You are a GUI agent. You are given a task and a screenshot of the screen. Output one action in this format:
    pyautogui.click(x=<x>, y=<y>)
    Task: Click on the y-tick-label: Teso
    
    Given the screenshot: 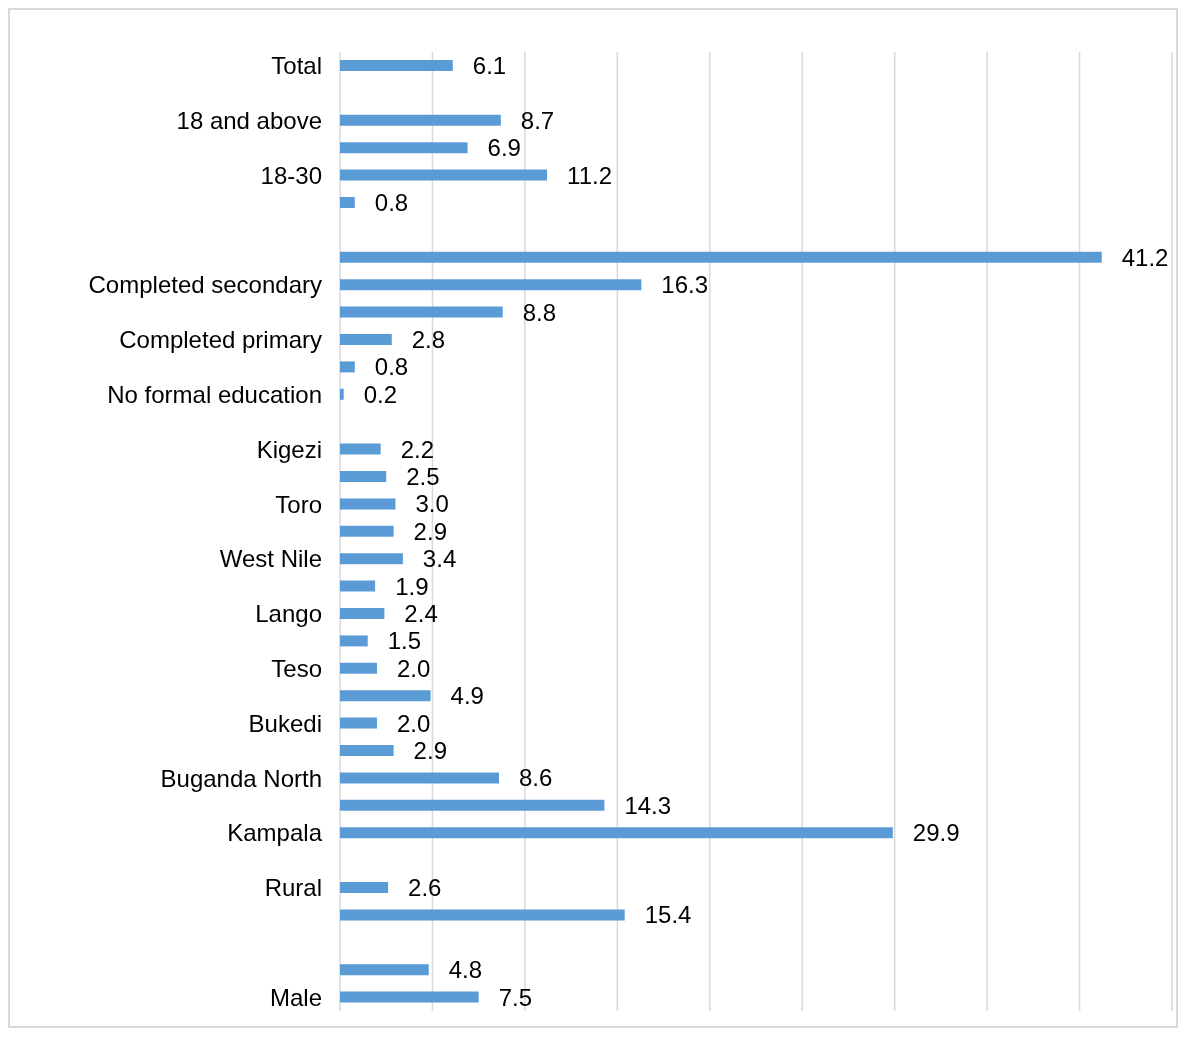 What is the action you would take?
    pyautogui.click(x=296, y=669)
    